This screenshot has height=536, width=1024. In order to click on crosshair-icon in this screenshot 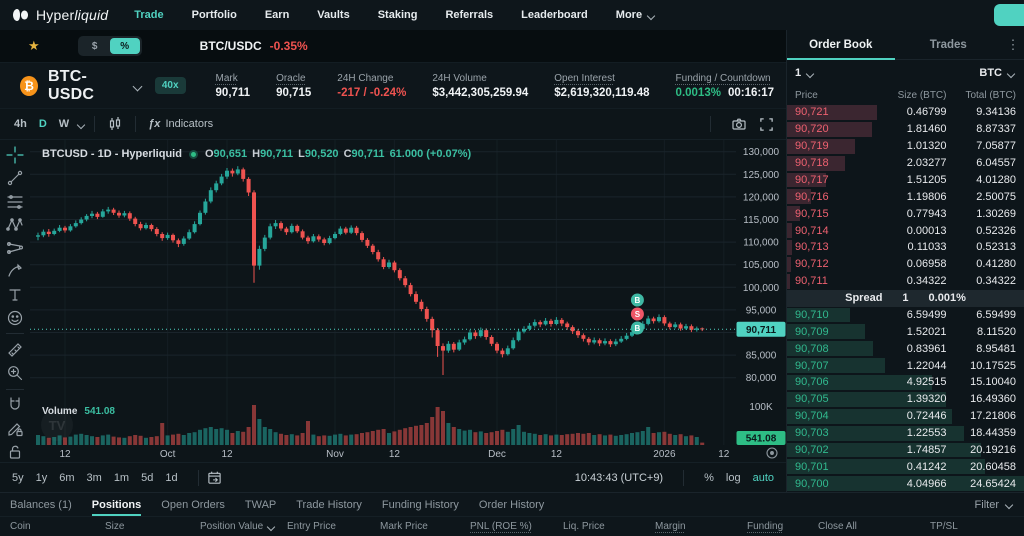, I will do `click(15, 154)`.